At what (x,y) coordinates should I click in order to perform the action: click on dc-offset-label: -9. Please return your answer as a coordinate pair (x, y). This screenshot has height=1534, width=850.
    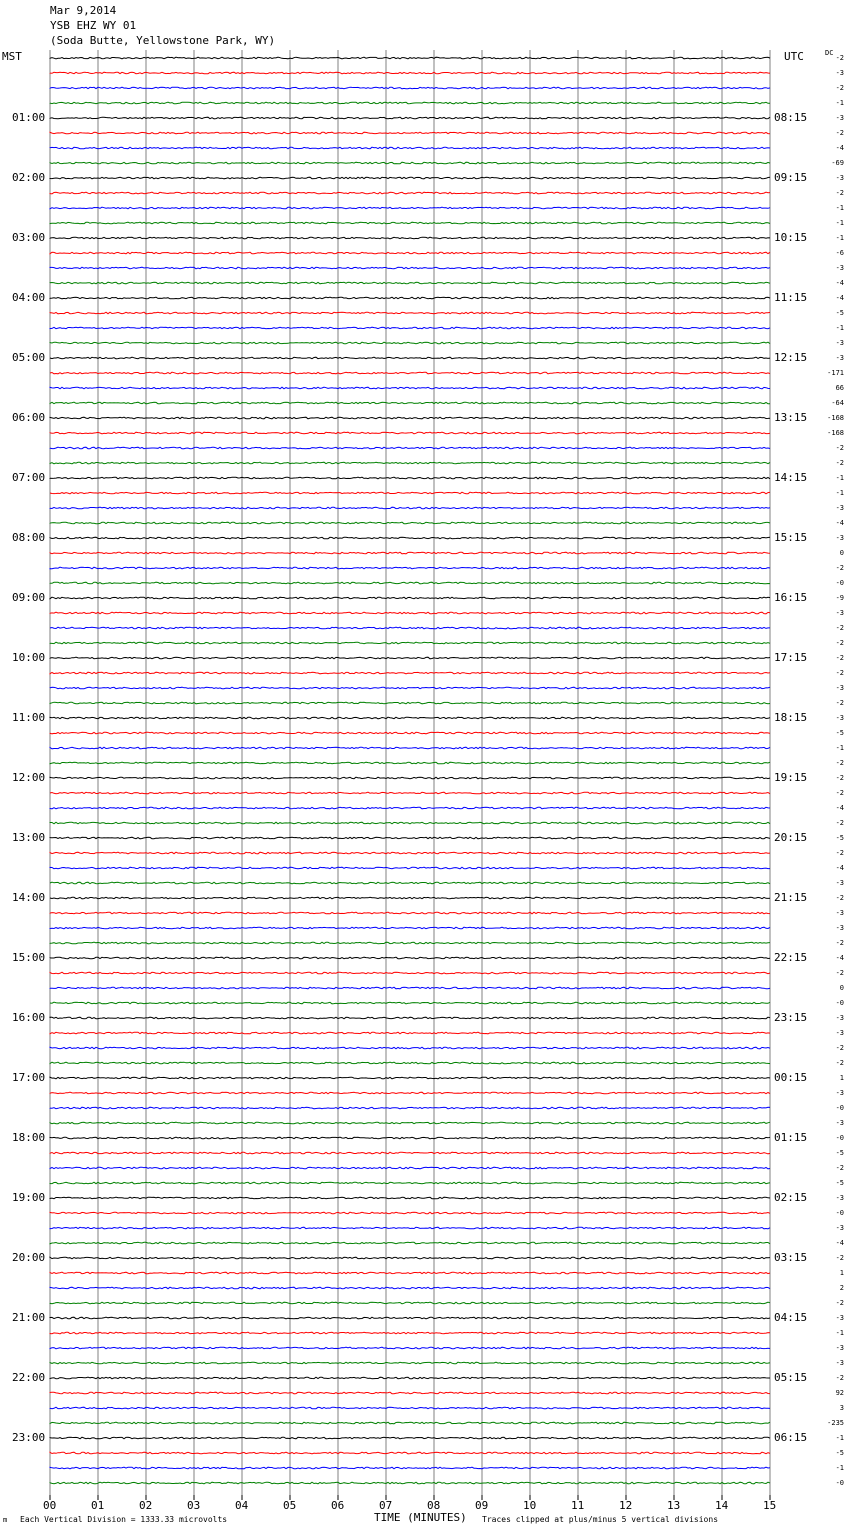
    Looking at the image, I should click on (839, 598).